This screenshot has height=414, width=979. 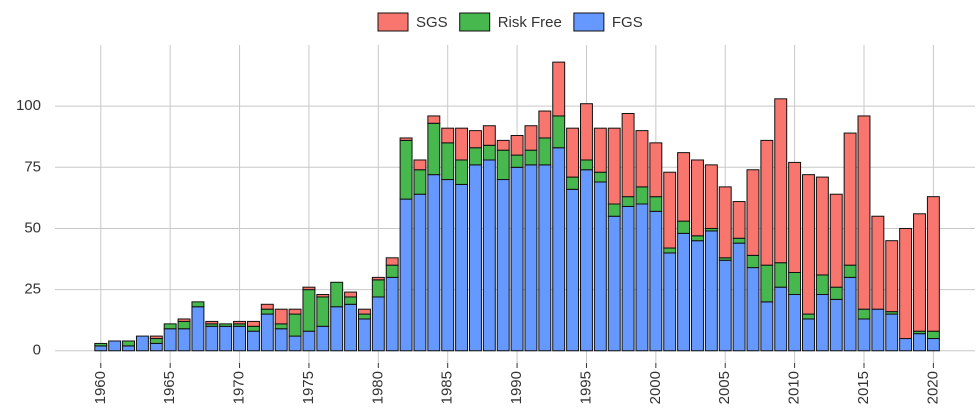 What do you see at coordinates (585, 387) in the screenshot?
I see `x-tick-label: 1995` at bounding box center [585, 387].